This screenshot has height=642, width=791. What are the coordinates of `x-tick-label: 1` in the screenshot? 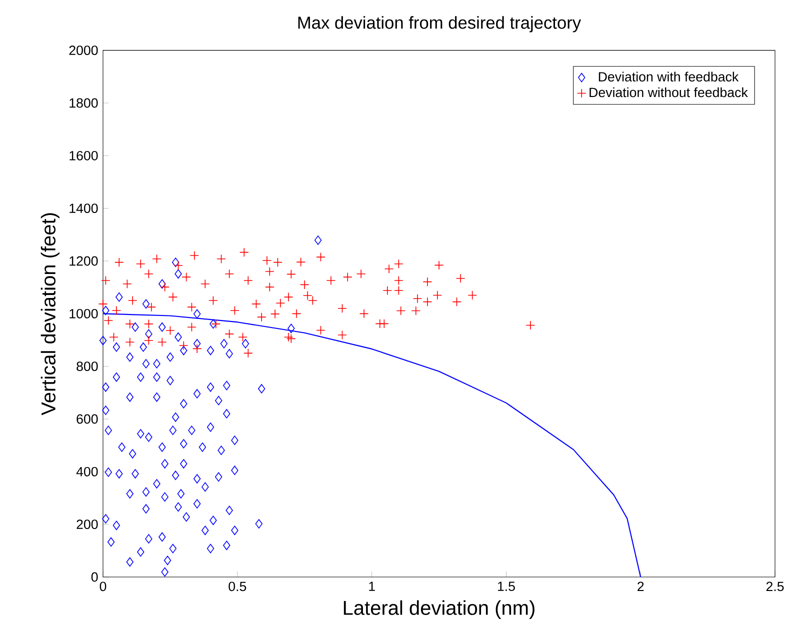 It's located at (372, 586).